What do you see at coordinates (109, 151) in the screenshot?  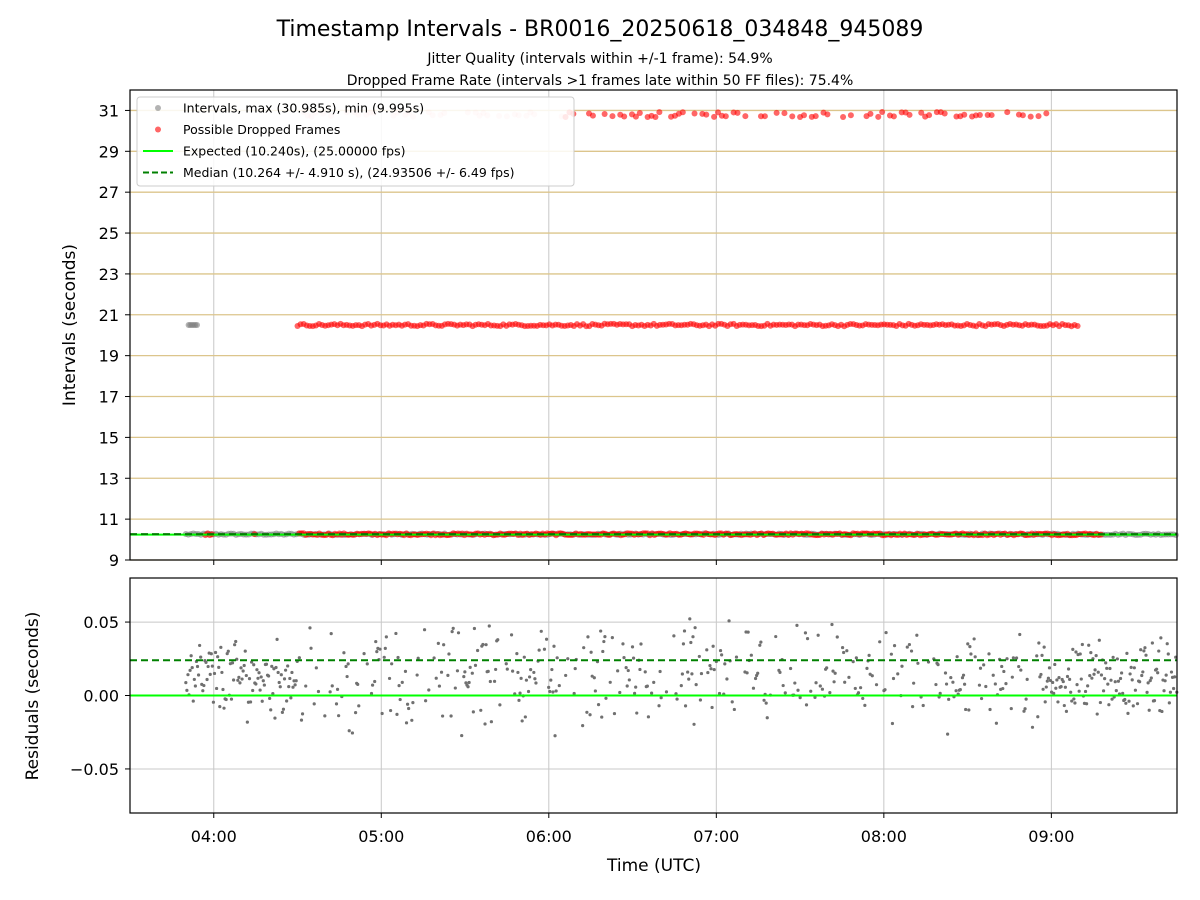 I see `intervals-y-tick-label: 29` at bounding box center [109, 151].